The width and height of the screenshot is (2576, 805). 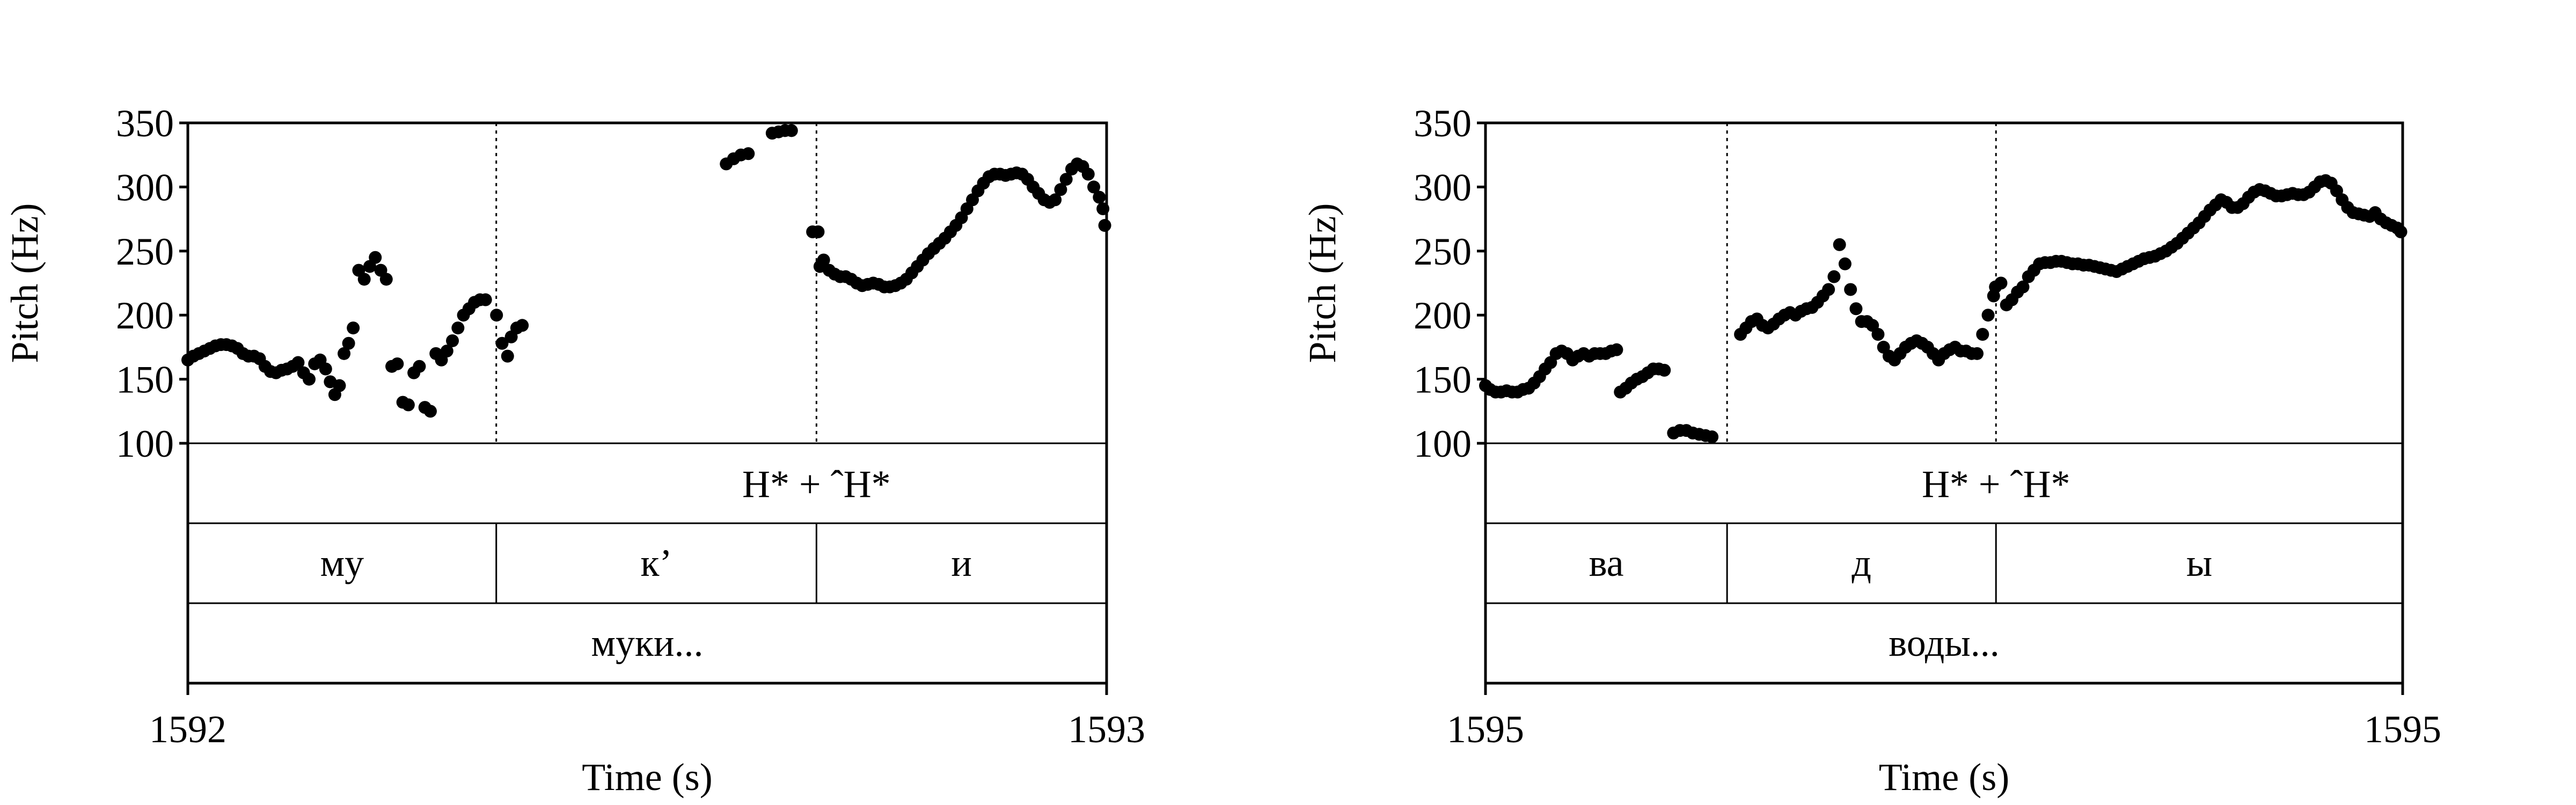 What do you see at coordinates (2199, 562) in the screenshot?
I see `syllable-label: ы` at bounding box center [2199, 562].